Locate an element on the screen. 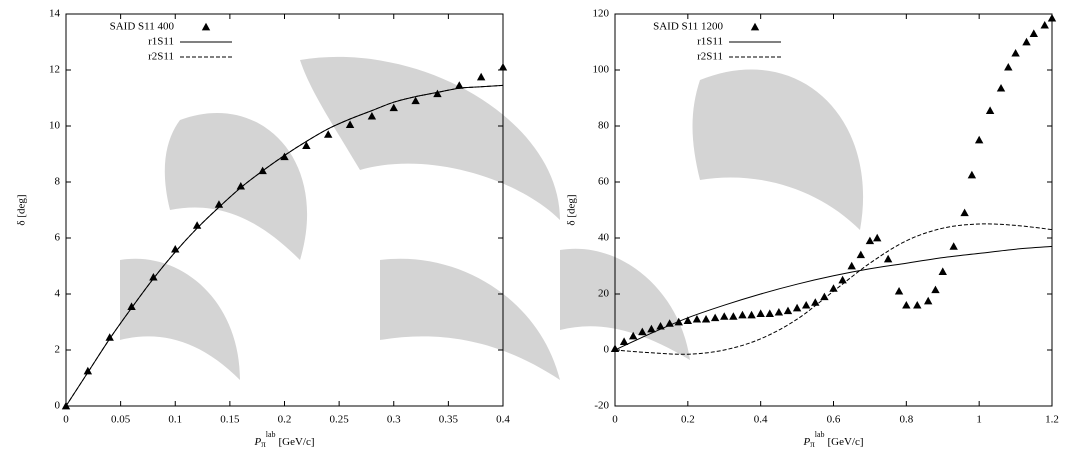 Image resolution: width=1065 pixels, height=458 pixels. y-tick-label: 80 is located at coordinates (604, 126).